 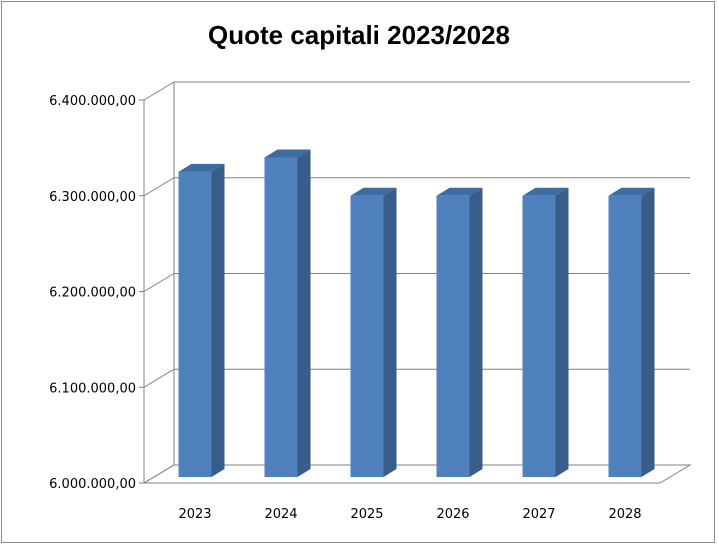 What do you see at coordinates (280, 514) in the screenshot?
I see `x-tick-label: 2024` at bounding box center [280, 514].